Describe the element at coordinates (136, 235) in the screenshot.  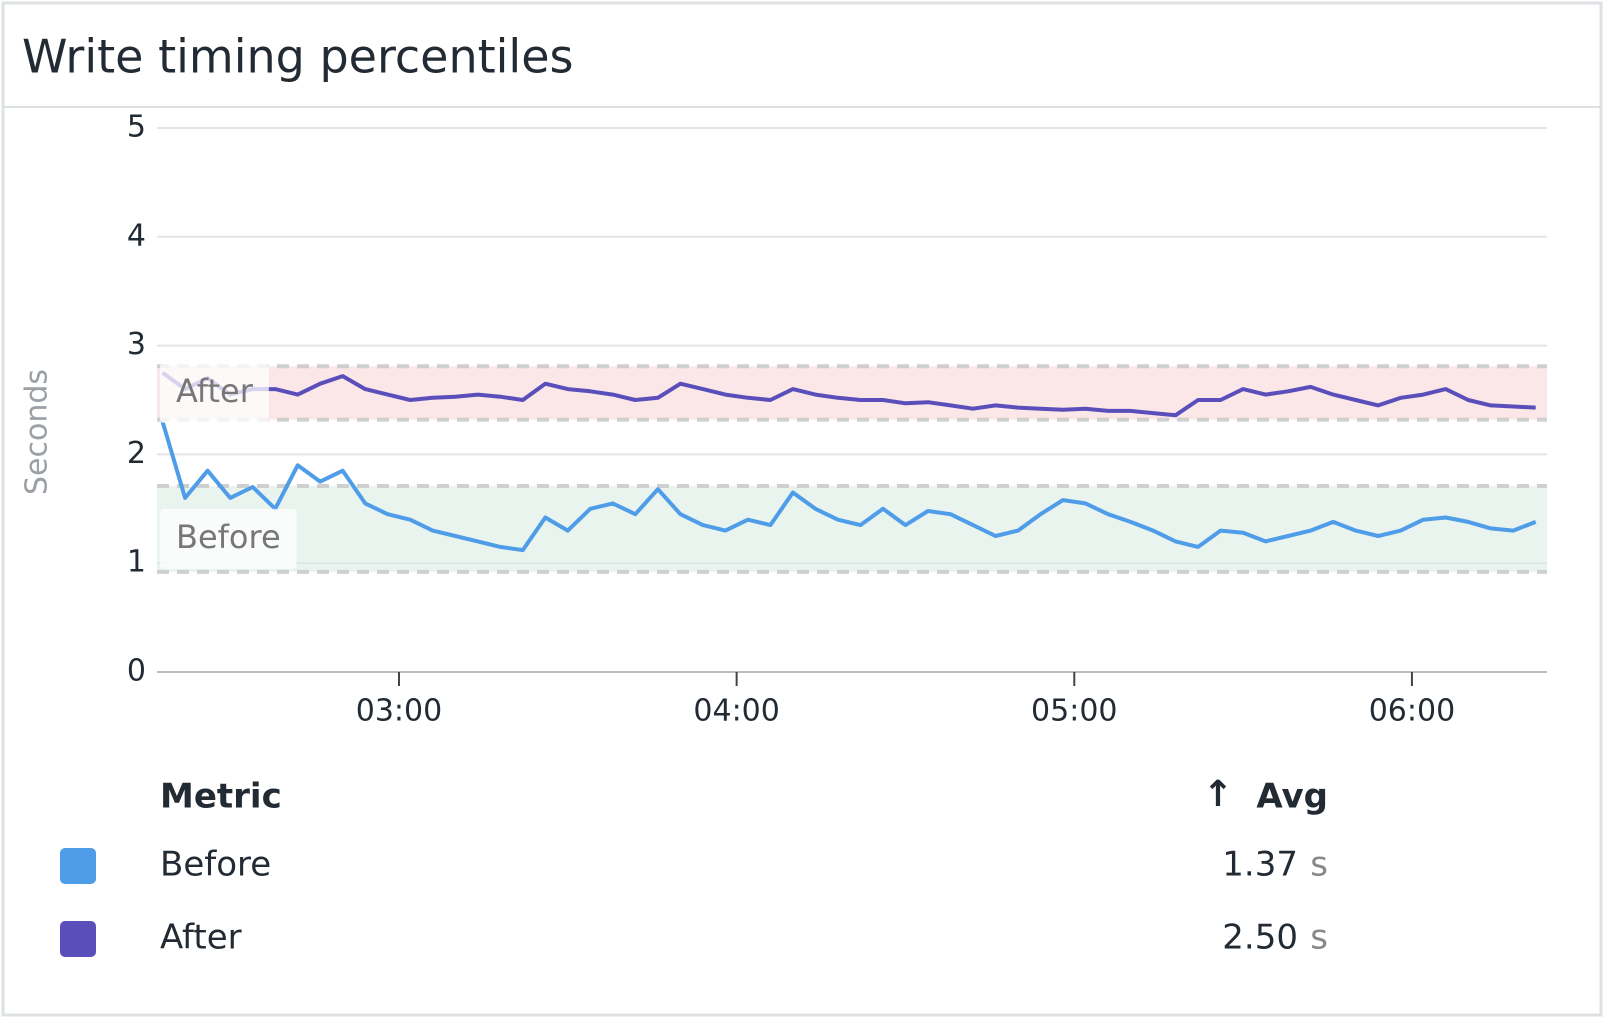
I see `y-tick-label: 4` at that location.